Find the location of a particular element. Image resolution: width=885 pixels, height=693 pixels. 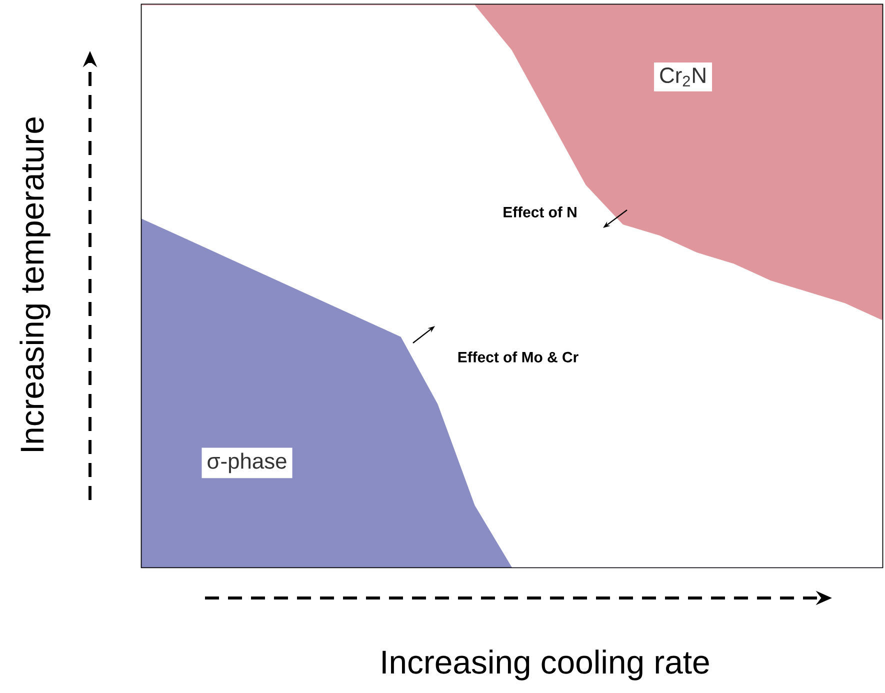

series-label: σ-phase is located at coordinates (247, 463).